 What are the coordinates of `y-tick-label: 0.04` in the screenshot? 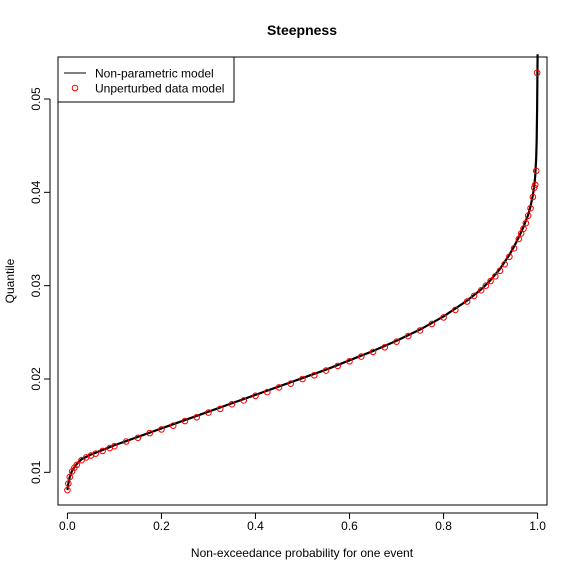 It's located at (36, 192).